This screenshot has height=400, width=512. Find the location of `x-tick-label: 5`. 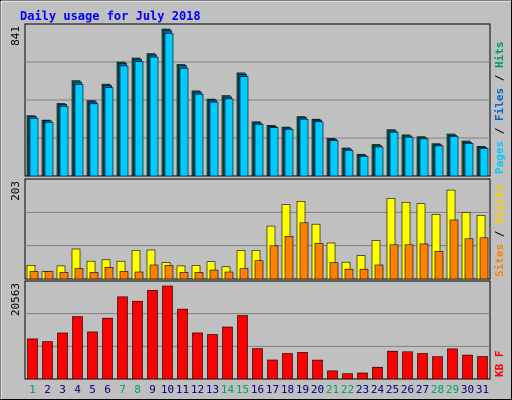

x-tick-label: 5 is located at coordinates (92, 389).